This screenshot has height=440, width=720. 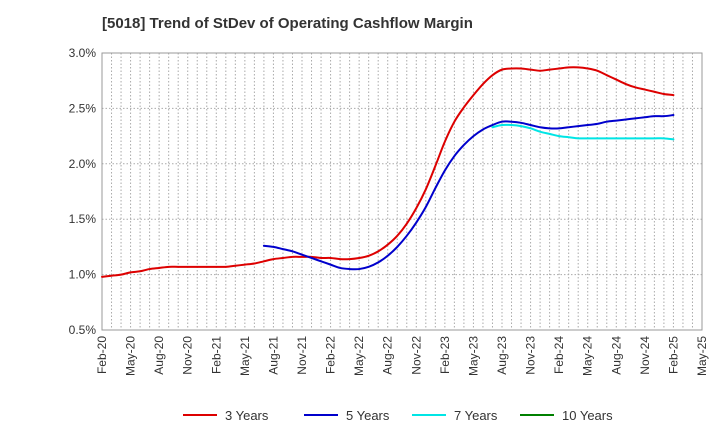 I want to click on x-tick-label: Nov-23, so click(x=531, y=355).